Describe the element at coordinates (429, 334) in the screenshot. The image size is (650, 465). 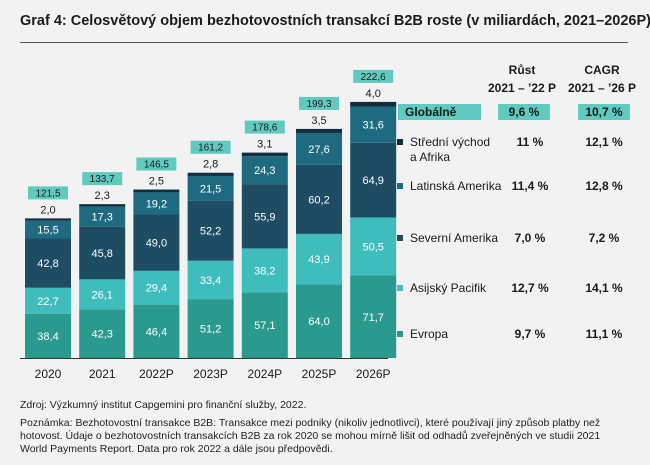
I see `legend-label-europe: Evropa` at that location.